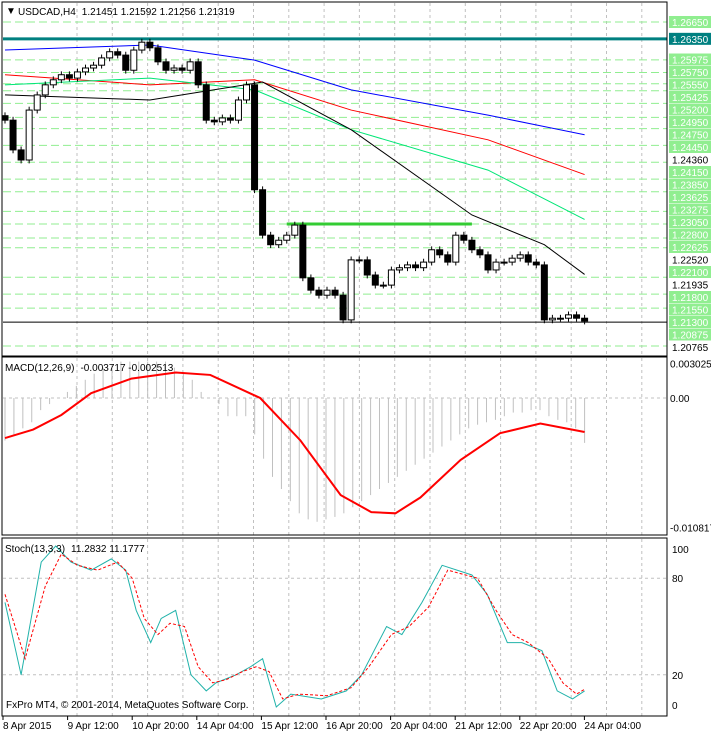 Image resolution: width=711 pixels, height=732 pixels. I want to click on price-label: 1.23050, so click(690, 223).